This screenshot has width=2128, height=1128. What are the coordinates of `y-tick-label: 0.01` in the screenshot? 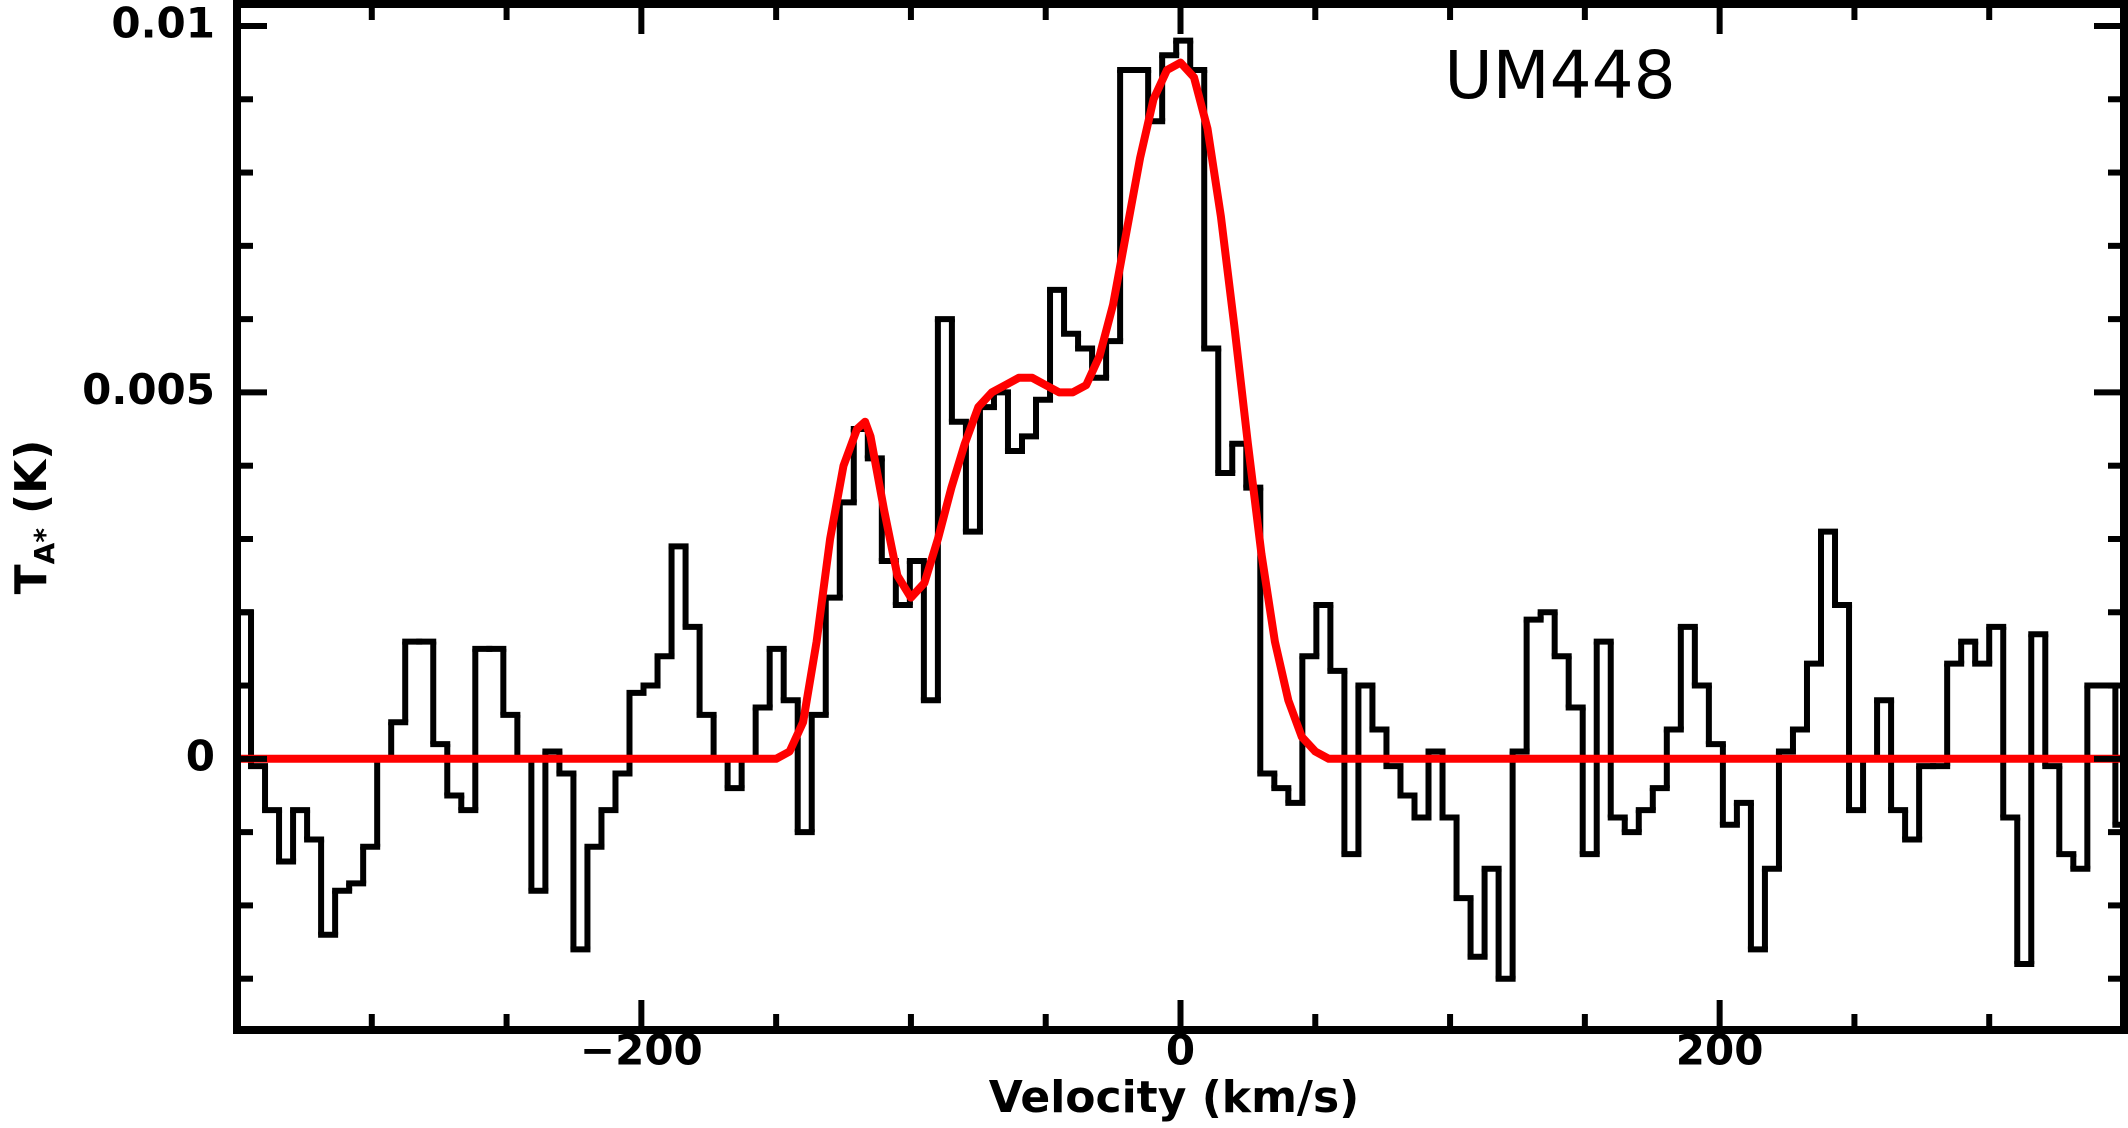 It's located at (163, 23).